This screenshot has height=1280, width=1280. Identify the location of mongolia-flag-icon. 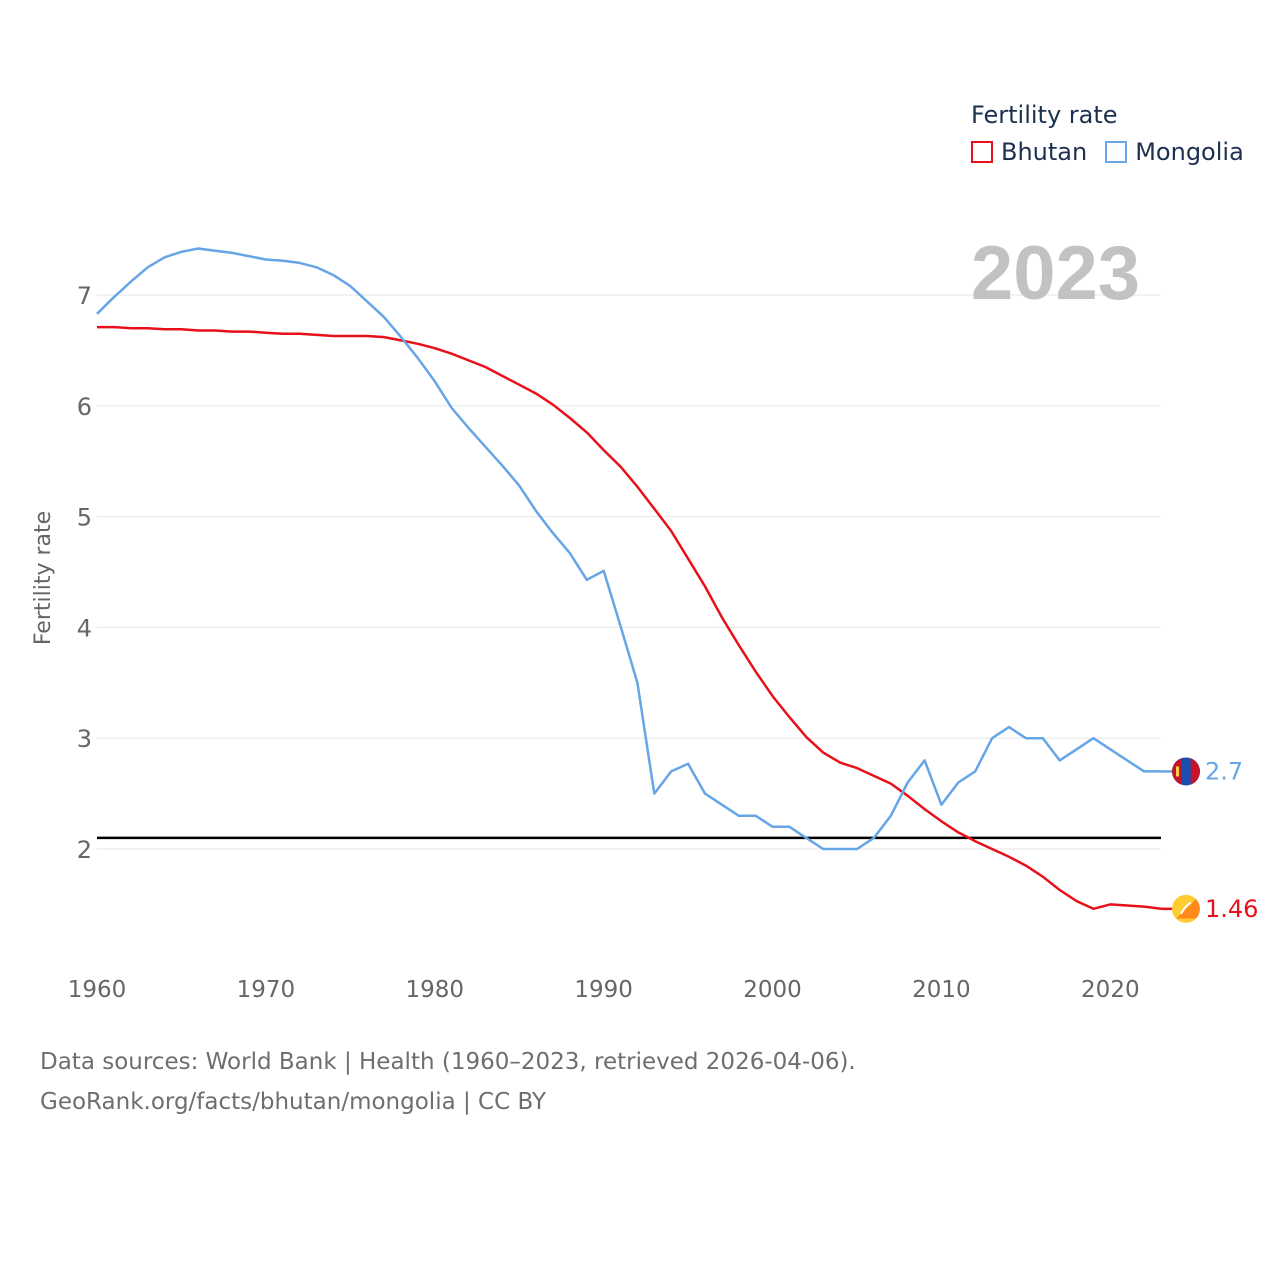
(1186, 771).